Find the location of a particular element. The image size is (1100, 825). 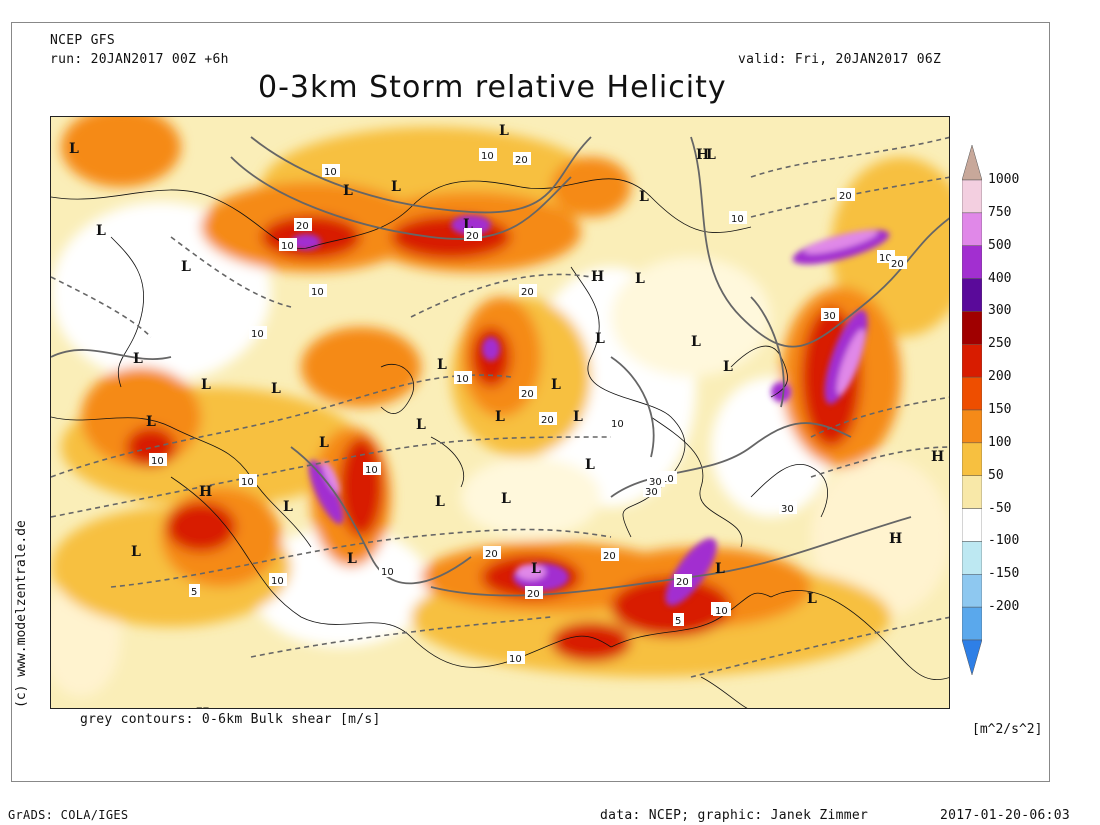

contour-value-label: 5 is located at coordinates (194, 592).